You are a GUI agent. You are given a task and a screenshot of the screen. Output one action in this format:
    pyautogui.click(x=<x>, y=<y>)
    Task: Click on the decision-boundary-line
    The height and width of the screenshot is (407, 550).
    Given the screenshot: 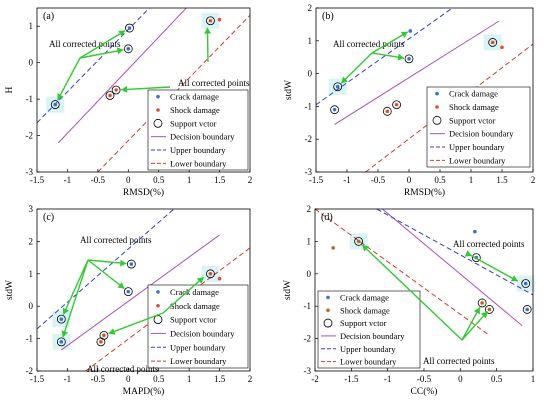 What is the action you would take?
    pyautogui.click(x=452, y=268)
    